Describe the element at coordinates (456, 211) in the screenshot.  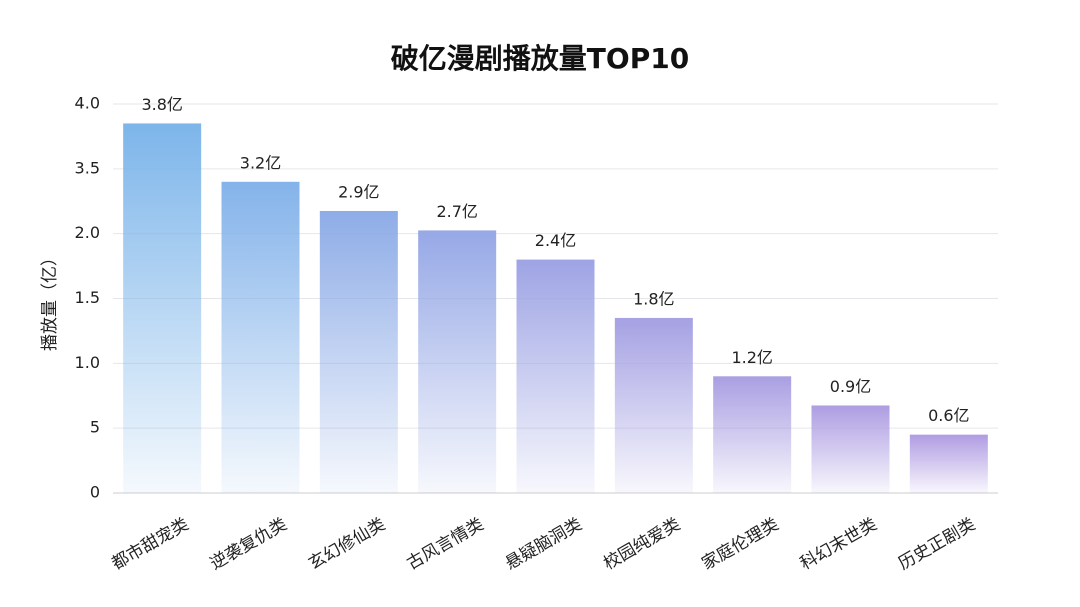
I see `value-label: 2.7亿` at that location.